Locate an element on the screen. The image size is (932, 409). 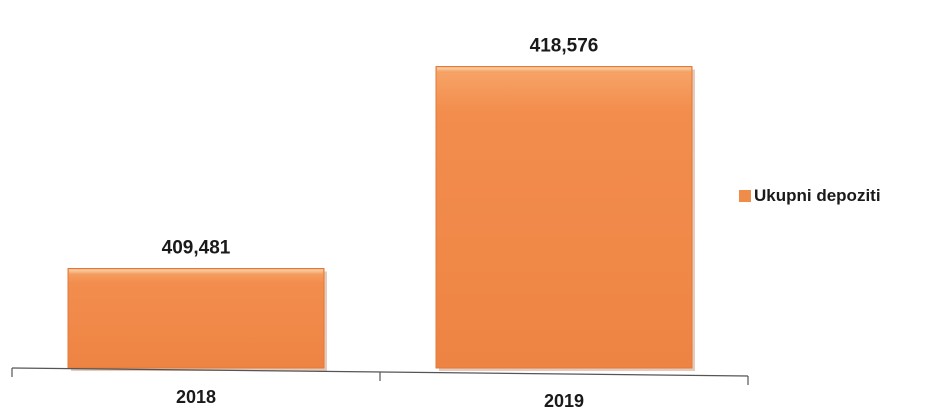
data-label-2018: 409,481 is located at coordinates (196, 247).